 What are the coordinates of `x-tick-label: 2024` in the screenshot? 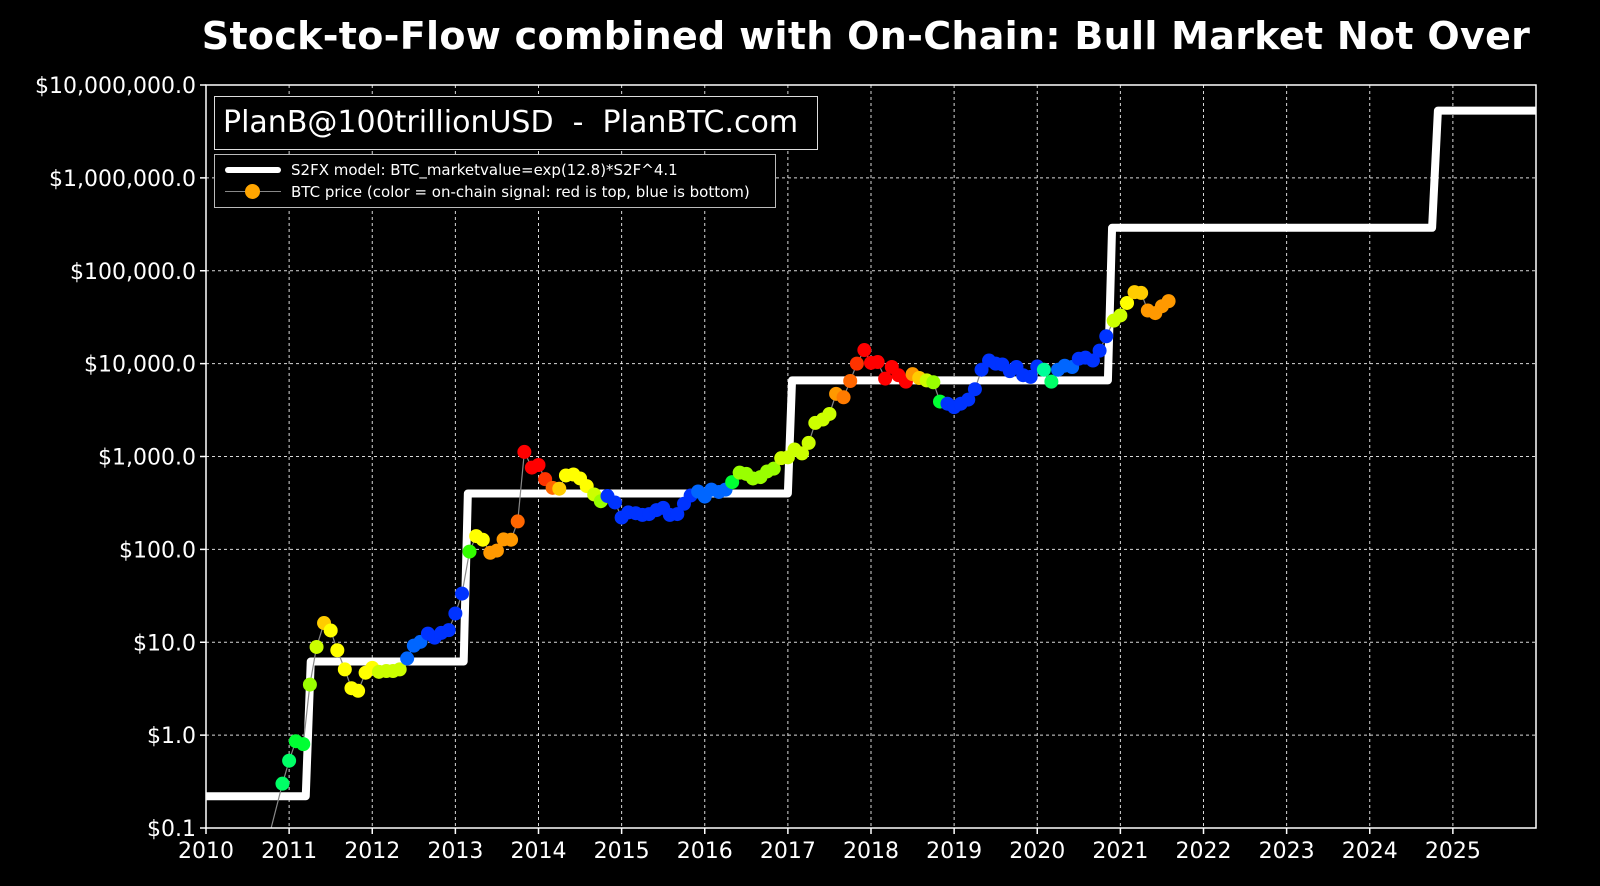 It's located at (1370, 851).